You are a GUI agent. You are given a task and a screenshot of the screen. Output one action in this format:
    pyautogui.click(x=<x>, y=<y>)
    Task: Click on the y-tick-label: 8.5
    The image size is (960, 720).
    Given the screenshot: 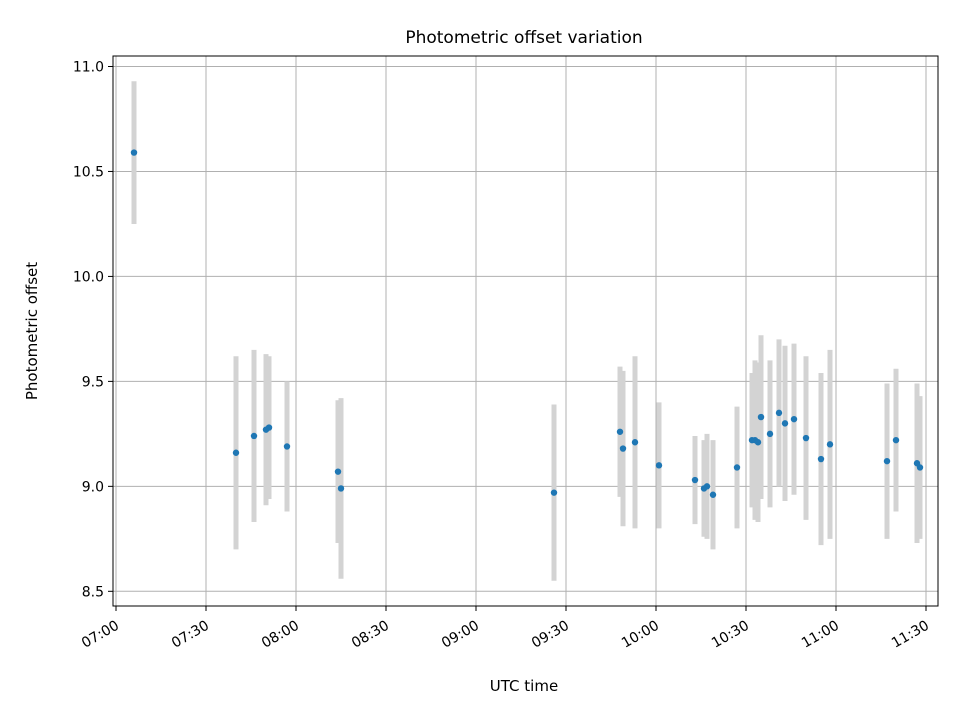 What is the action you would take?
    pyautogui.click(x=93, y=592)
    